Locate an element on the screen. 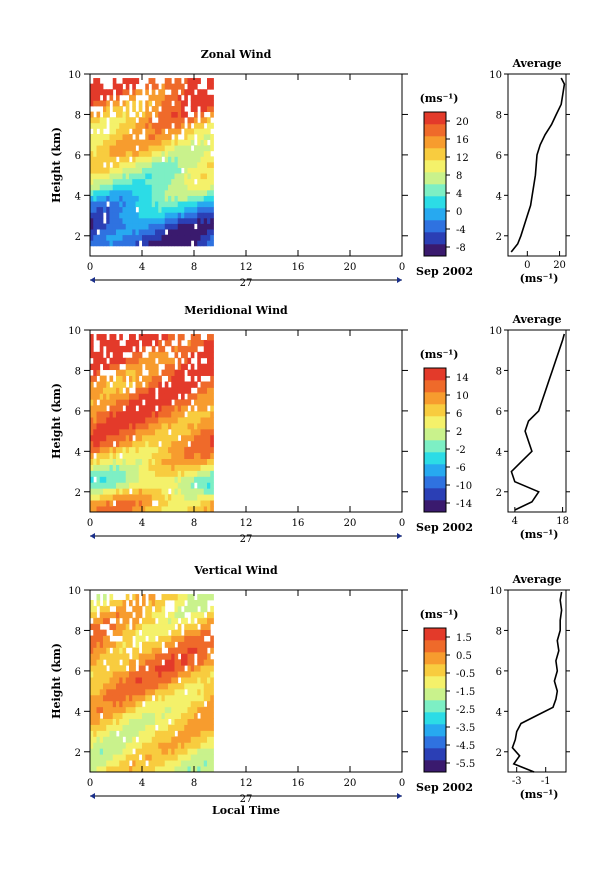  x-tick-label: 0 is located at coordinates (90, 523).